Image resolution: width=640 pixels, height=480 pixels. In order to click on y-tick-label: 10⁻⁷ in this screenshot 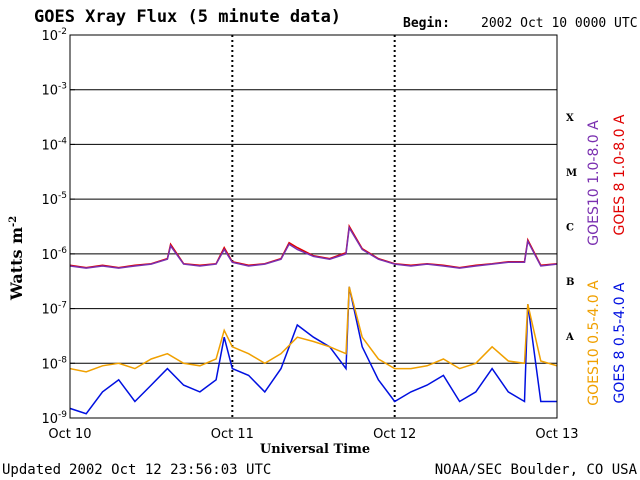, I will do `click(54, 309)`.